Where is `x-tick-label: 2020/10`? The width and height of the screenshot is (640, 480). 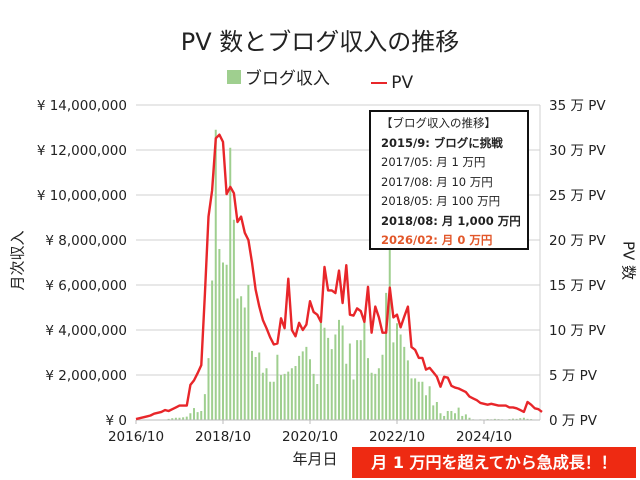 x-tick-label: 2020/10 is located at coordinates (310, 437).